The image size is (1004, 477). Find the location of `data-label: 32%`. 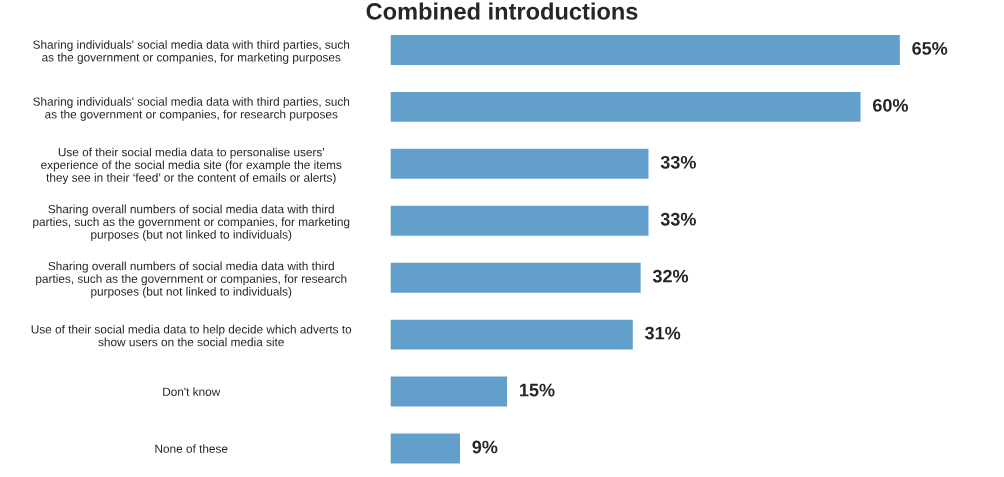

data-label: 32% is located at coordinates (670, 276).